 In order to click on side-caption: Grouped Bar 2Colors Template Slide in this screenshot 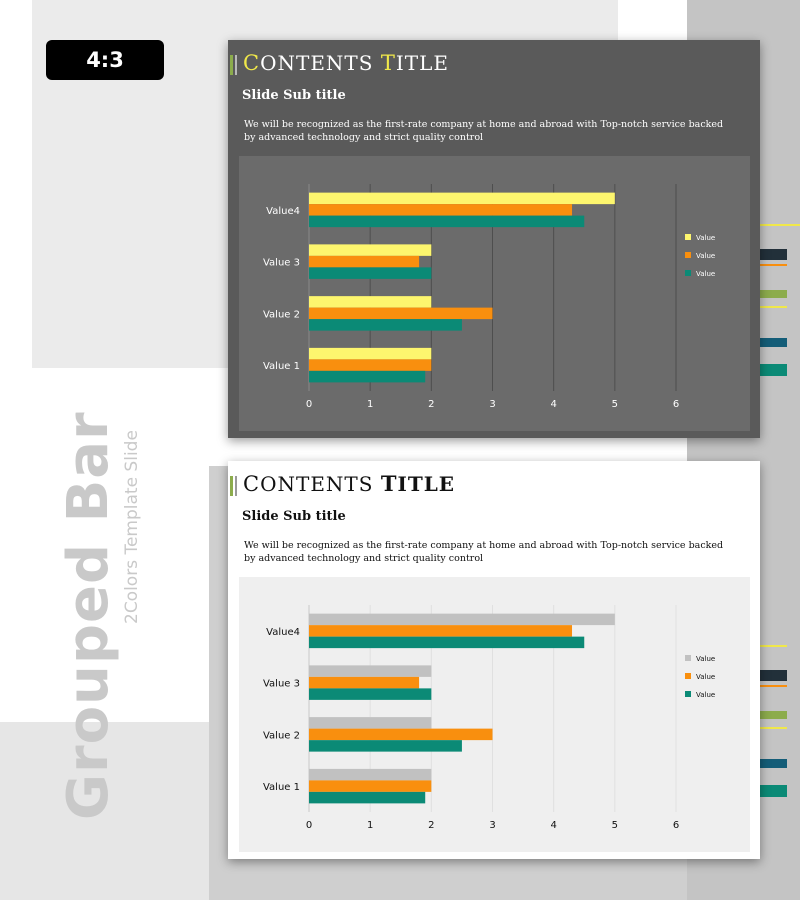, I will do `click(99, 615)`.